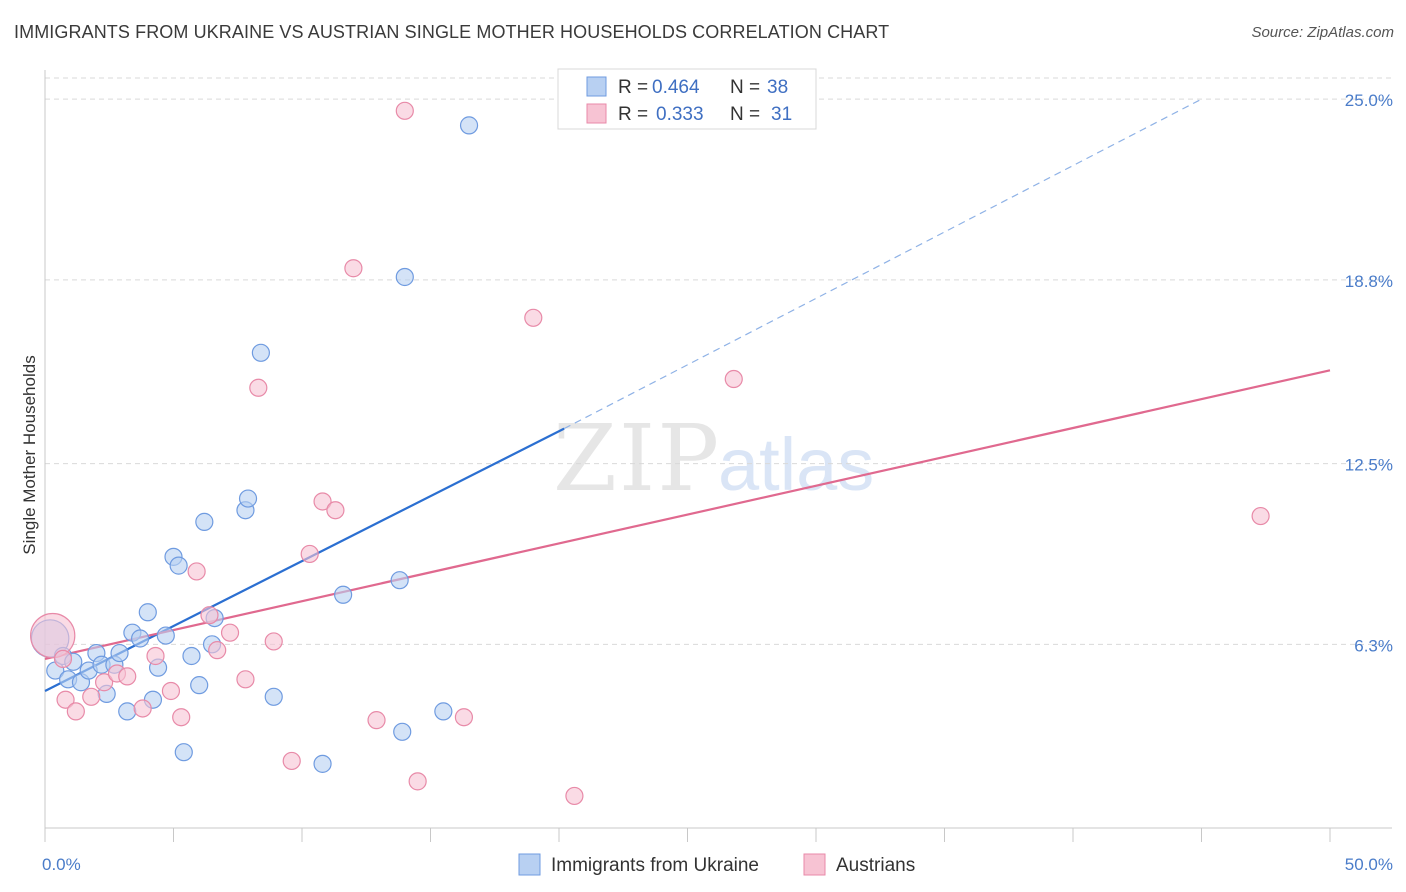  Describe the element at coordinates (875, 865) in the screenshot. I see `bottom-legend-label-austrians: Austrians` at that location.